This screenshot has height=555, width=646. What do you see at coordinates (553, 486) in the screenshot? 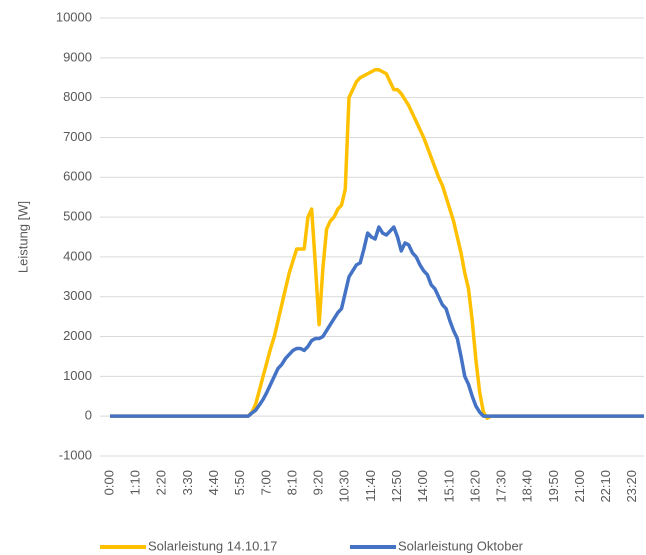
I see `x-tick-label: 19:50` at bounding box center [553, 486].